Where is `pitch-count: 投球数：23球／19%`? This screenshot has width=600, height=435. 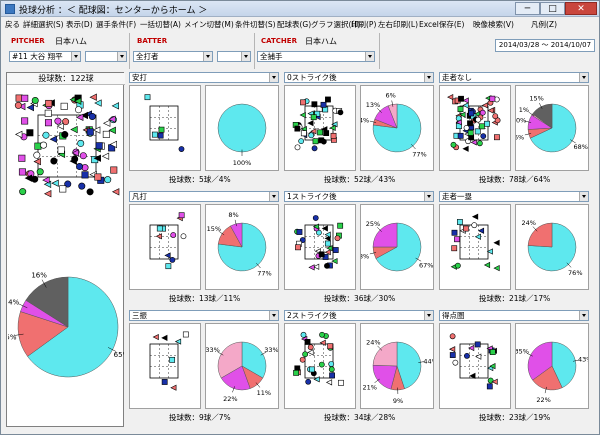
pitch-count: 投球数：23球／19% is located at coordinates (515, 417).